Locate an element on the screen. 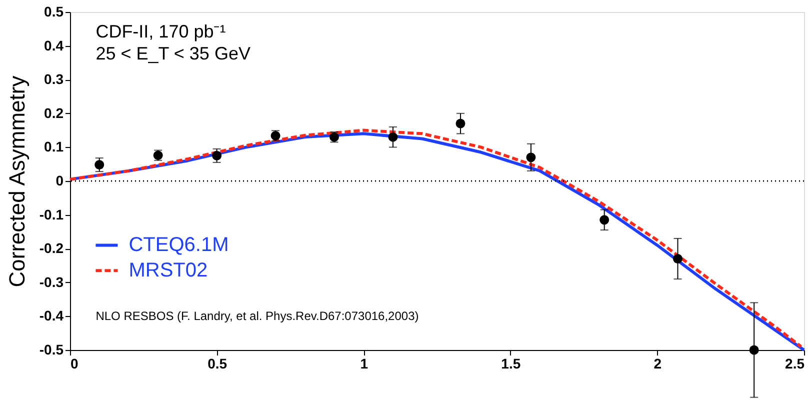 The height and width of the screenshot is (414, 811). y-tick-label: -0.2 is located at coordinates (51, 248).